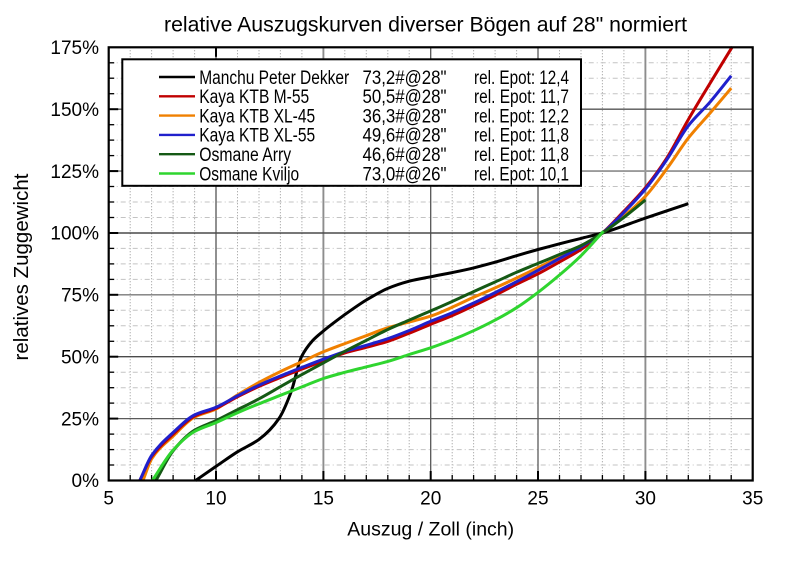  Describe the element at coordinates (108, 498) in the screenshot. I see `svg-text: 5` at that location.